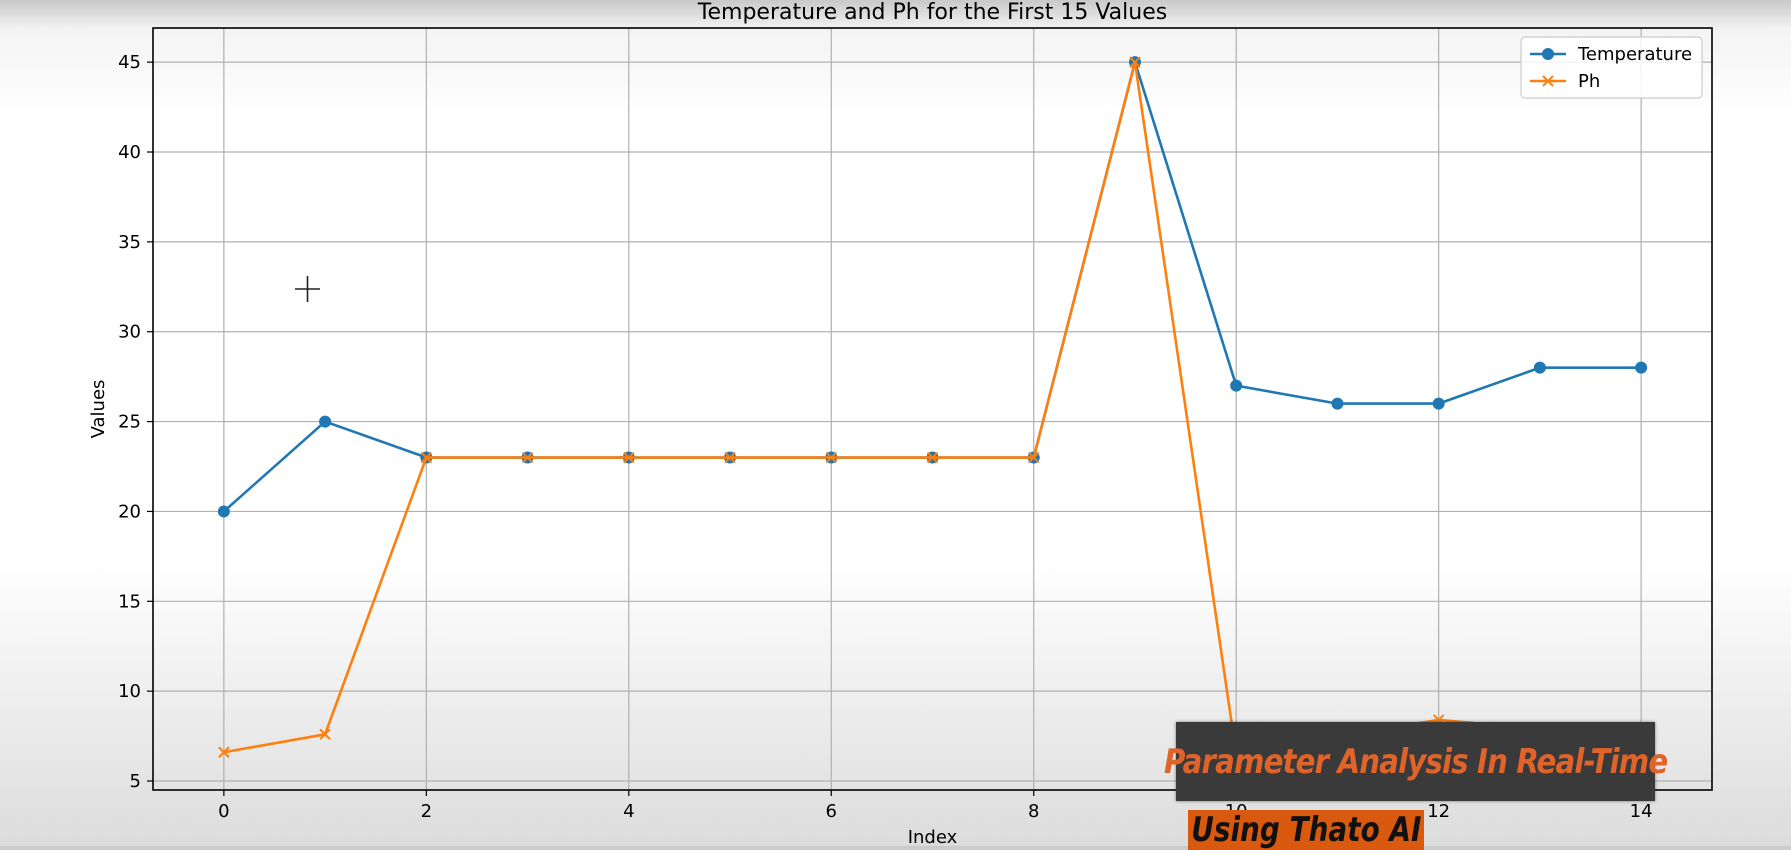 This screenshot has width=1791, height=850. I want to click on banner-title: Parameter Analysis In Real-Time, so click(1415, 761).